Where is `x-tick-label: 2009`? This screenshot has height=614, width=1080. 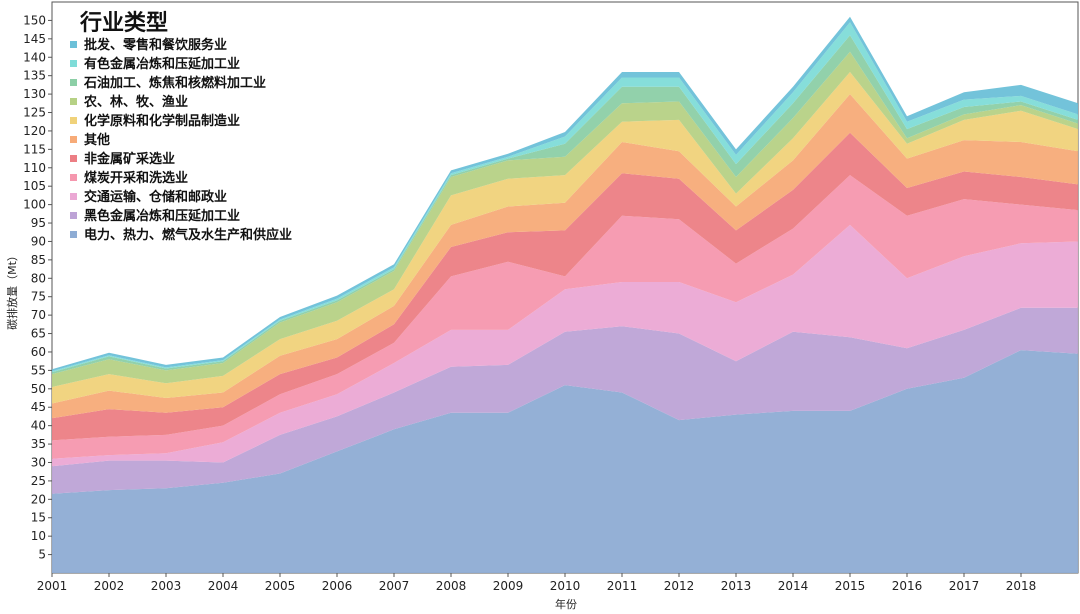
x-tick-label: 2009 is located at coordinates (508, 586).